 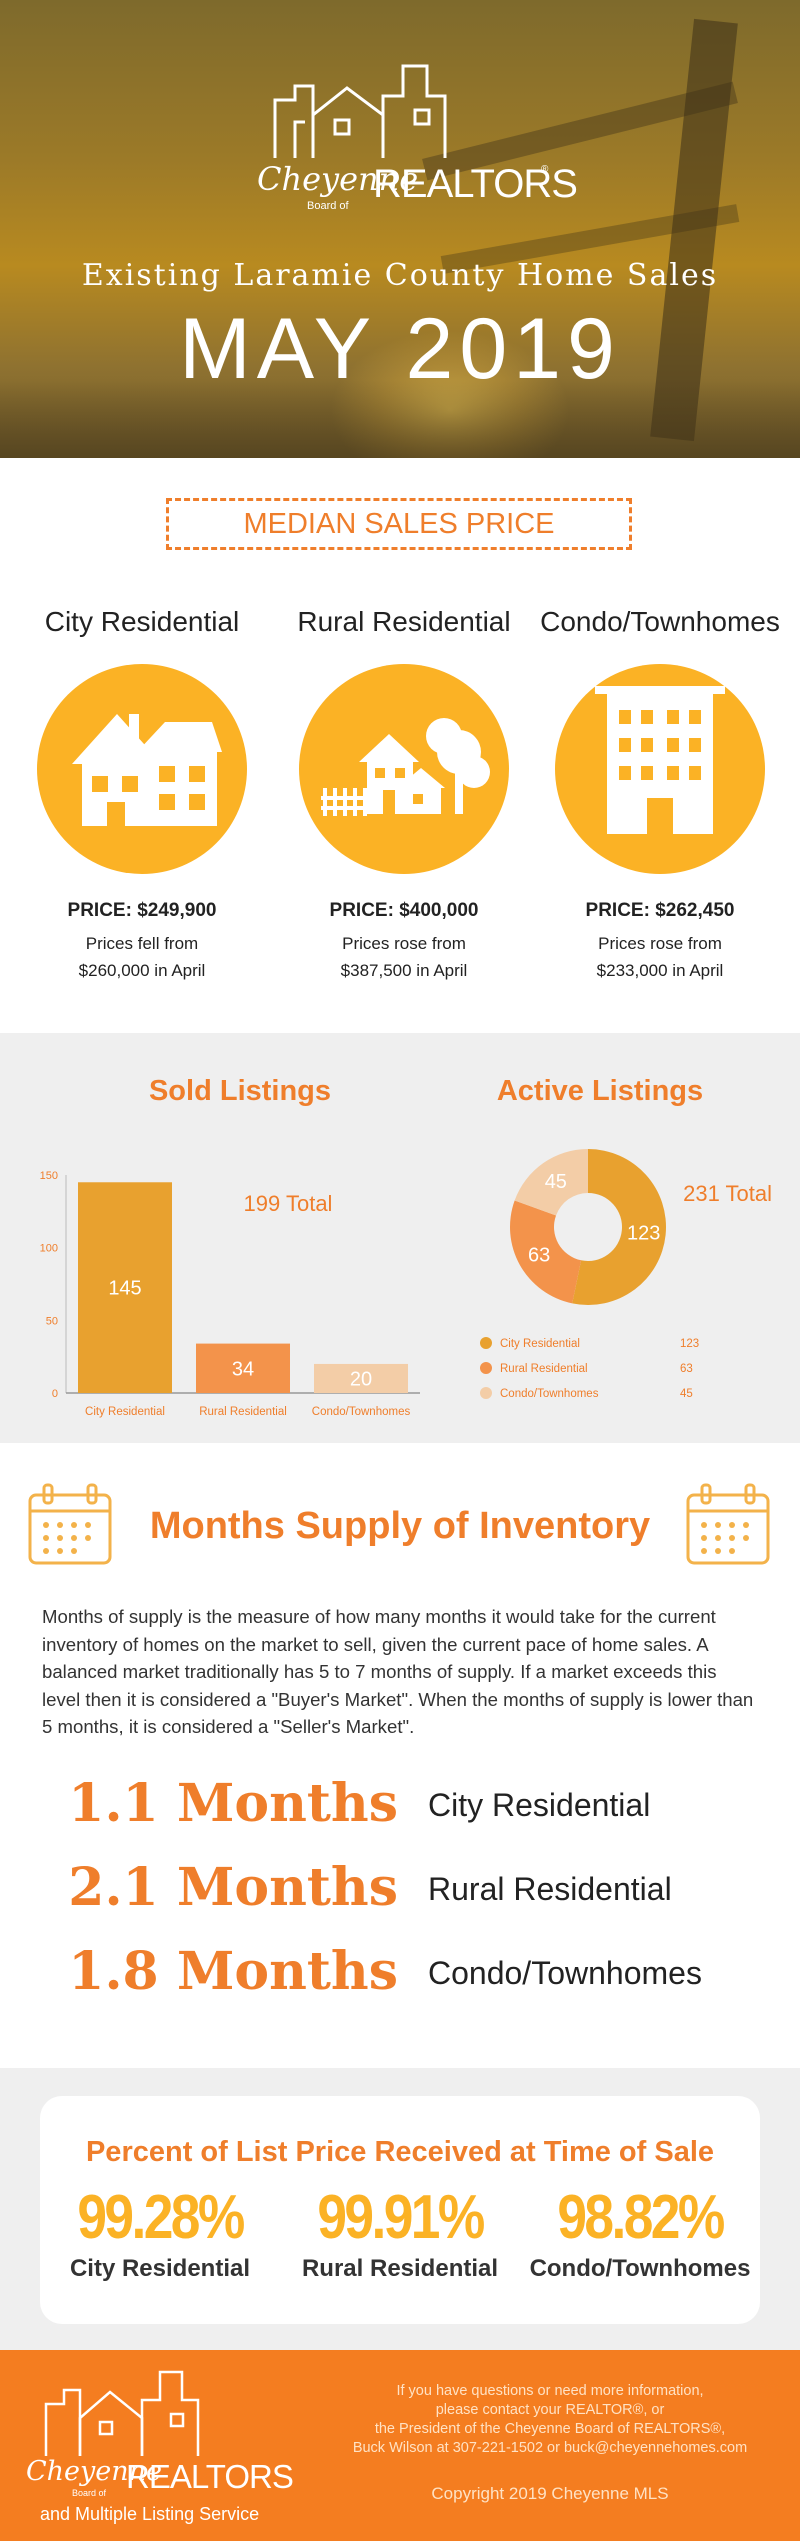 I want to click on sold-listings-title: Sold Listings, so click(x=240, y=1091).